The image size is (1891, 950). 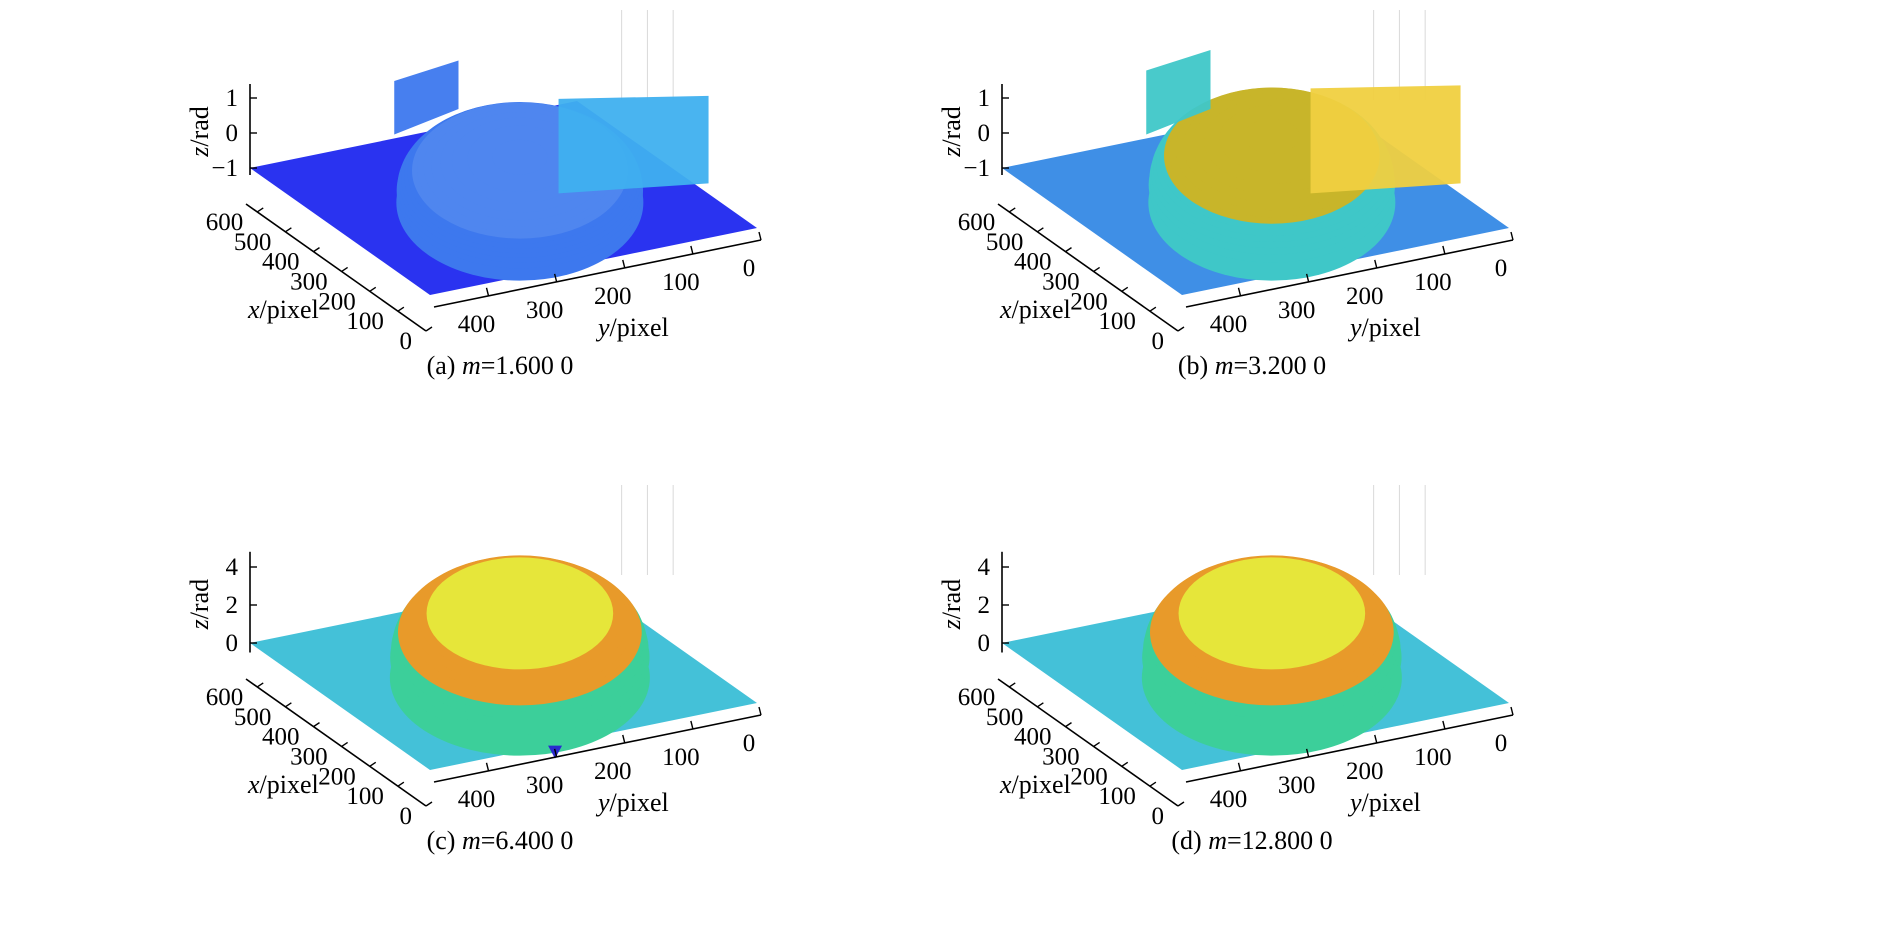 I want to click on y-axis-label: y/pixel, so click(x=632, y=327).